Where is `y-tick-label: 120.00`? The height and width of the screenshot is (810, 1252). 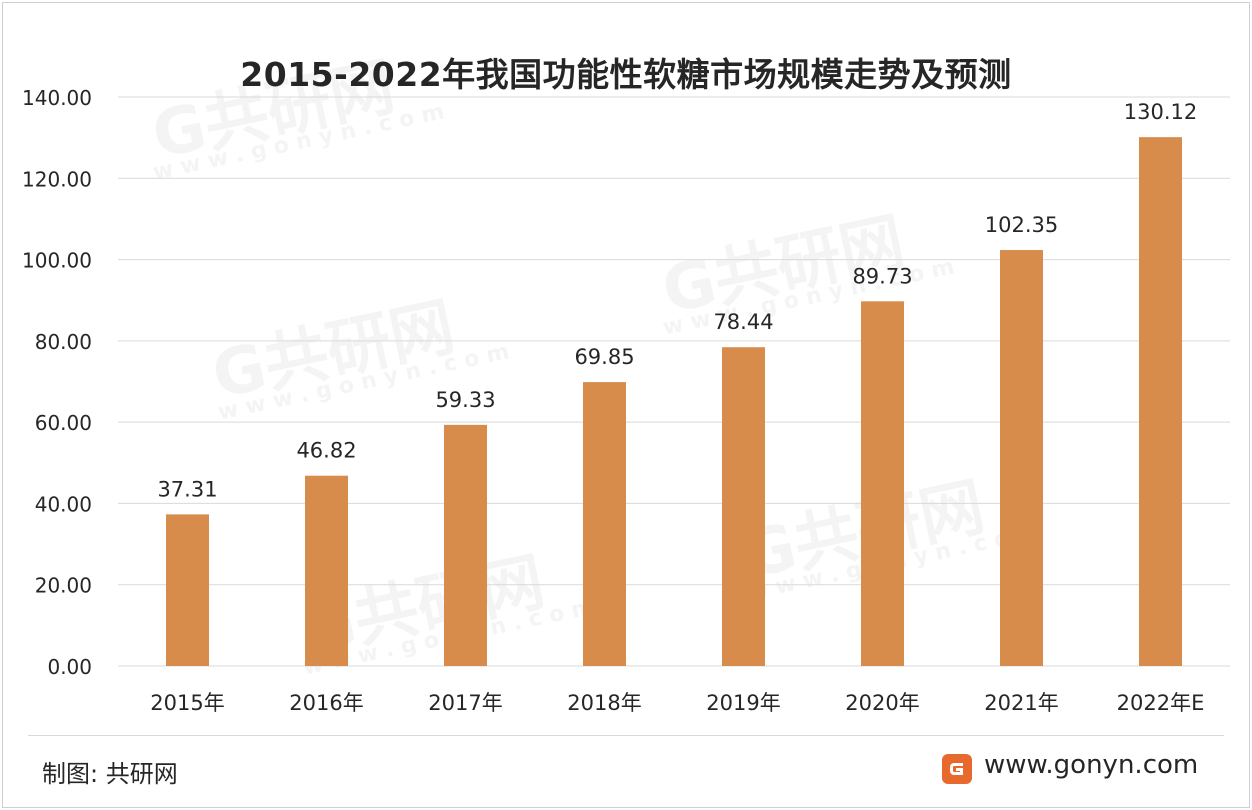
y-tick-label: 120.00 is located at coordinates (57, 179).